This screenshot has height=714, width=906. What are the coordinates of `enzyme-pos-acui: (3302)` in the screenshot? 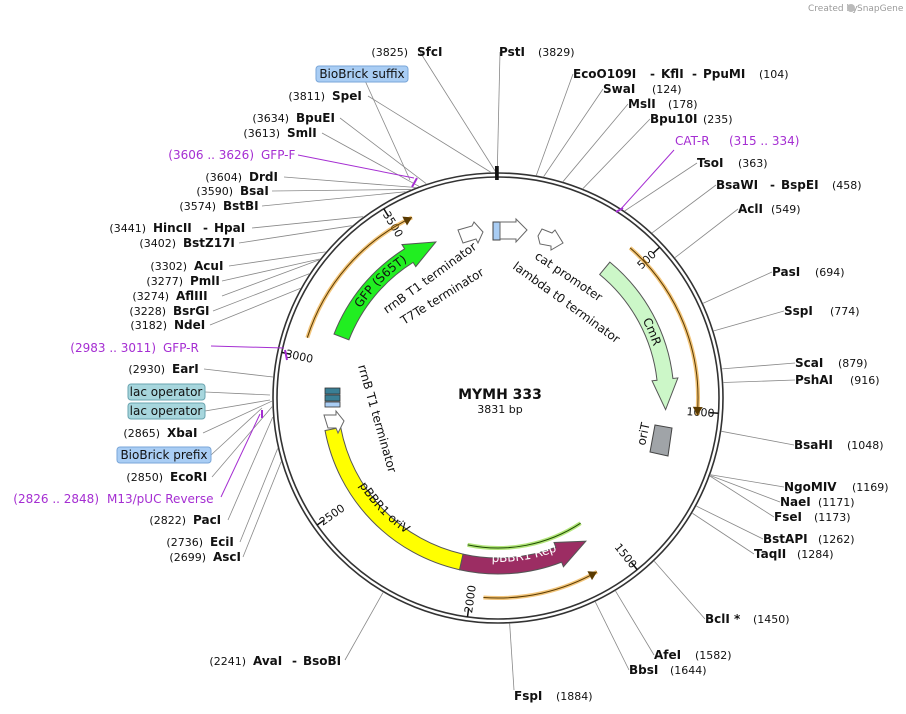 It's located at (168, 266).